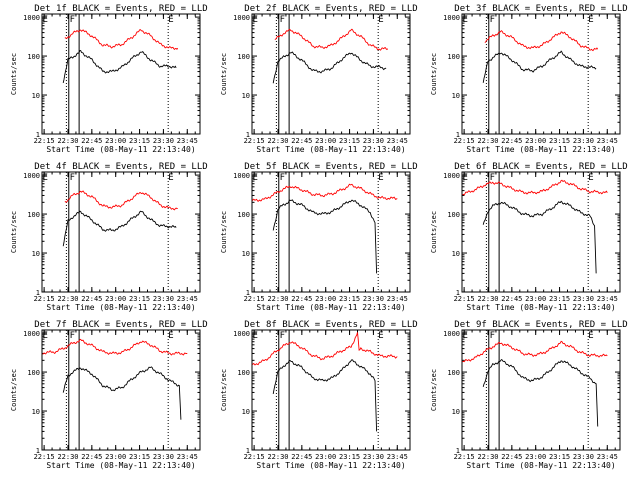 This screenshot has height=480, width=640. What do you see at coordinates (120, 167) in the screenshot?
I see `panel-title: Det 4f BLACK = Events, RED = LLD` at bounding box center [120, 167].